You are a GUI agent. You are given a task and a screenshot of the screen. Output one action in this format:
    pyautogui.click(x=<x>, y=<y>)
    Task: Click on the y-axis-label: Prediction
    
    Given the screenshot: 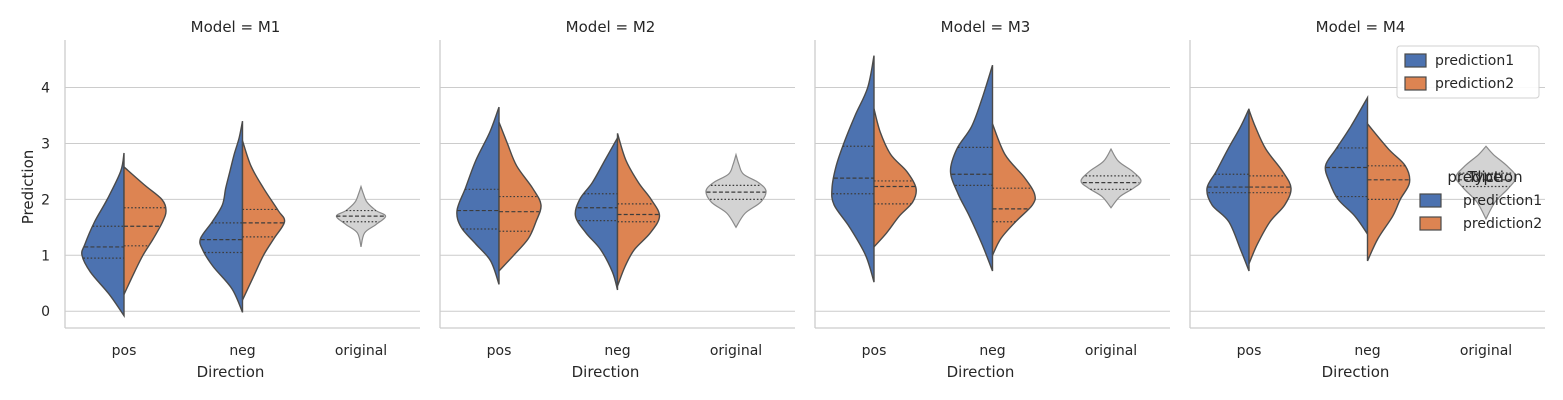 What is the action you would take?
    pyautogui.click(x=28, y=187)
    